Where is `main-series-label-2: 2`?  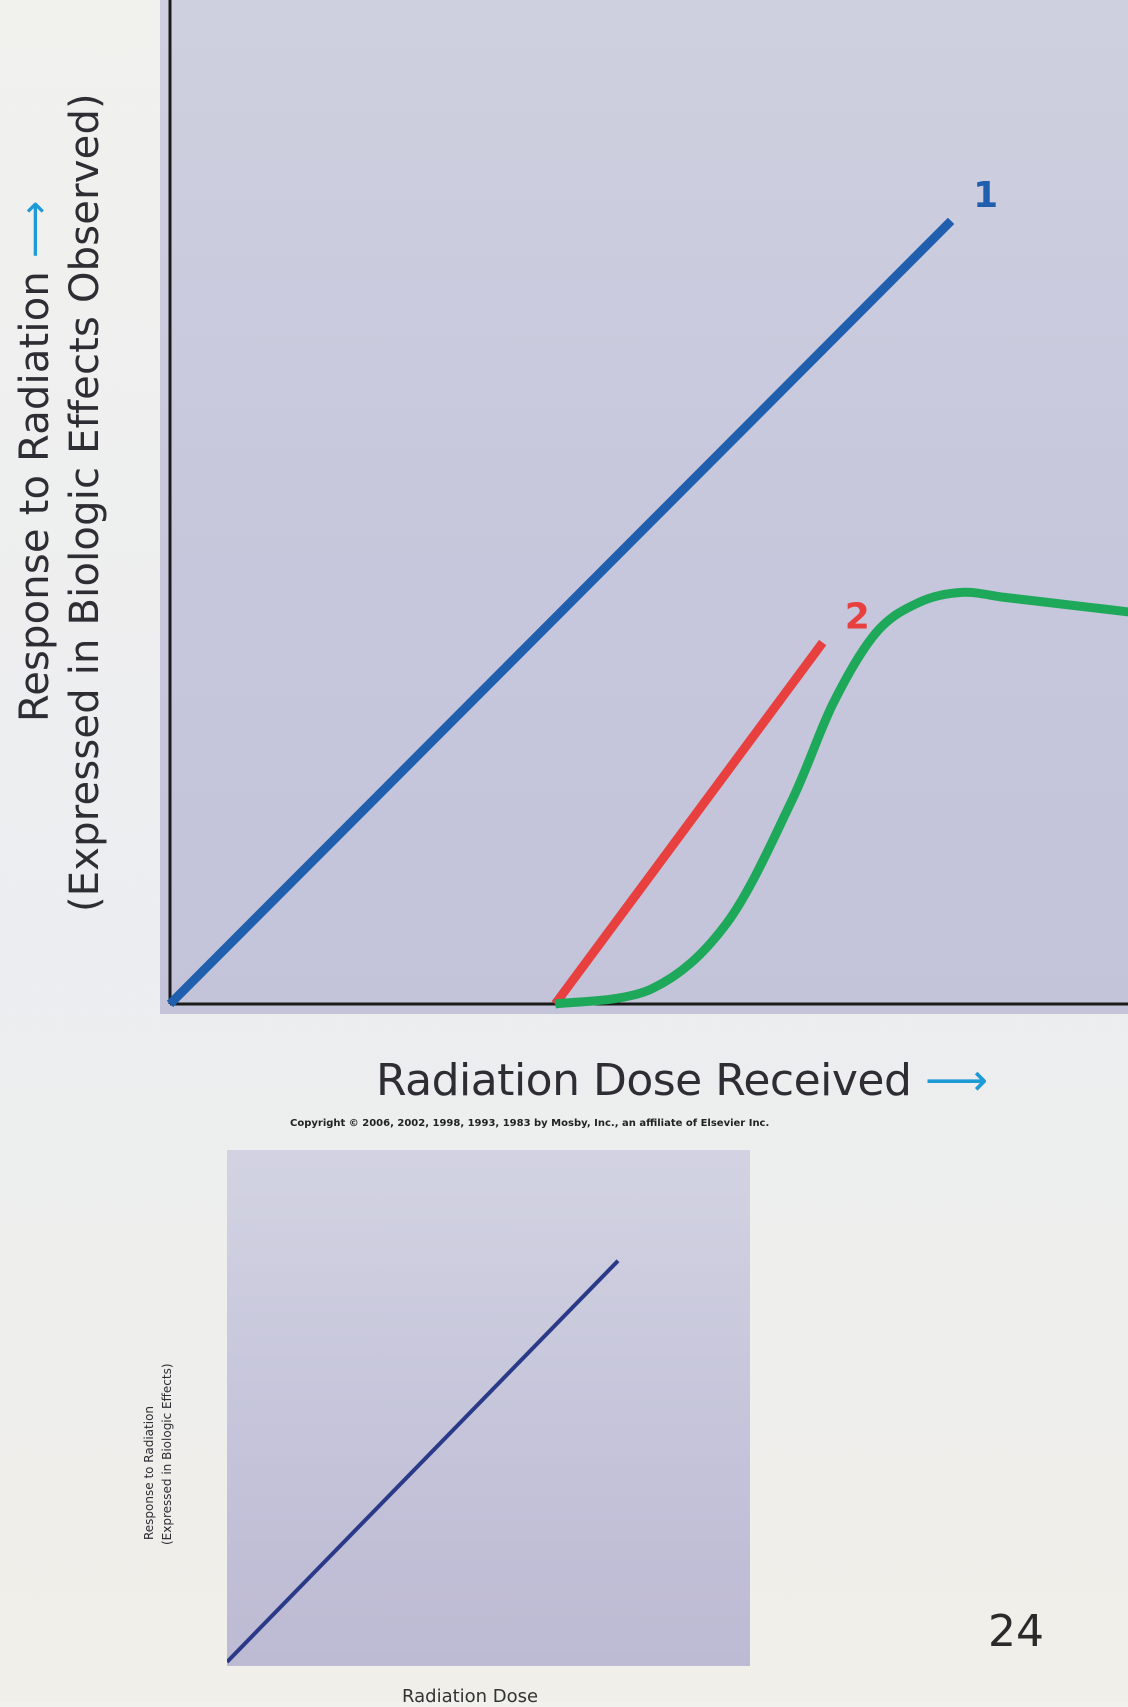 main-series-label-2: 2 is located at coordinates (857, 617).